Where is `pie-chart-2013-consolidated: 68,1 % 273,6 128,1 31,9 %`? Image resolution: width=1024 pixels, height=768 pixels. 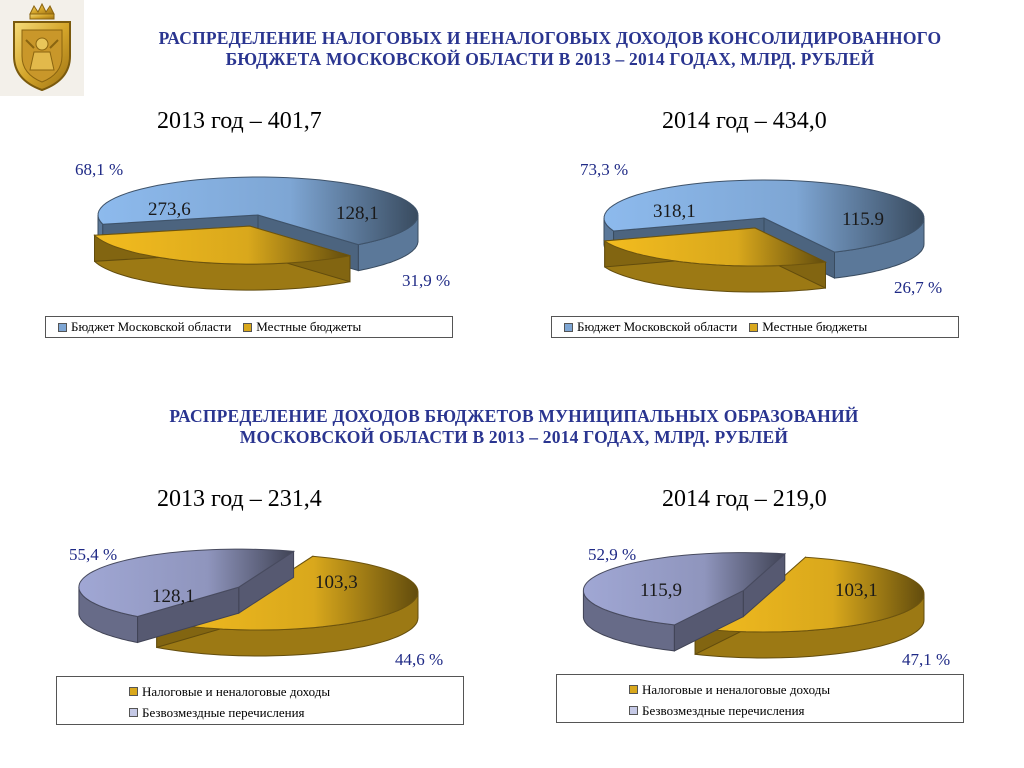
pie-chart-2013-consolidated: 68,1 % 273,6 128,1 31,9 % is located at coordinates (262, 225).